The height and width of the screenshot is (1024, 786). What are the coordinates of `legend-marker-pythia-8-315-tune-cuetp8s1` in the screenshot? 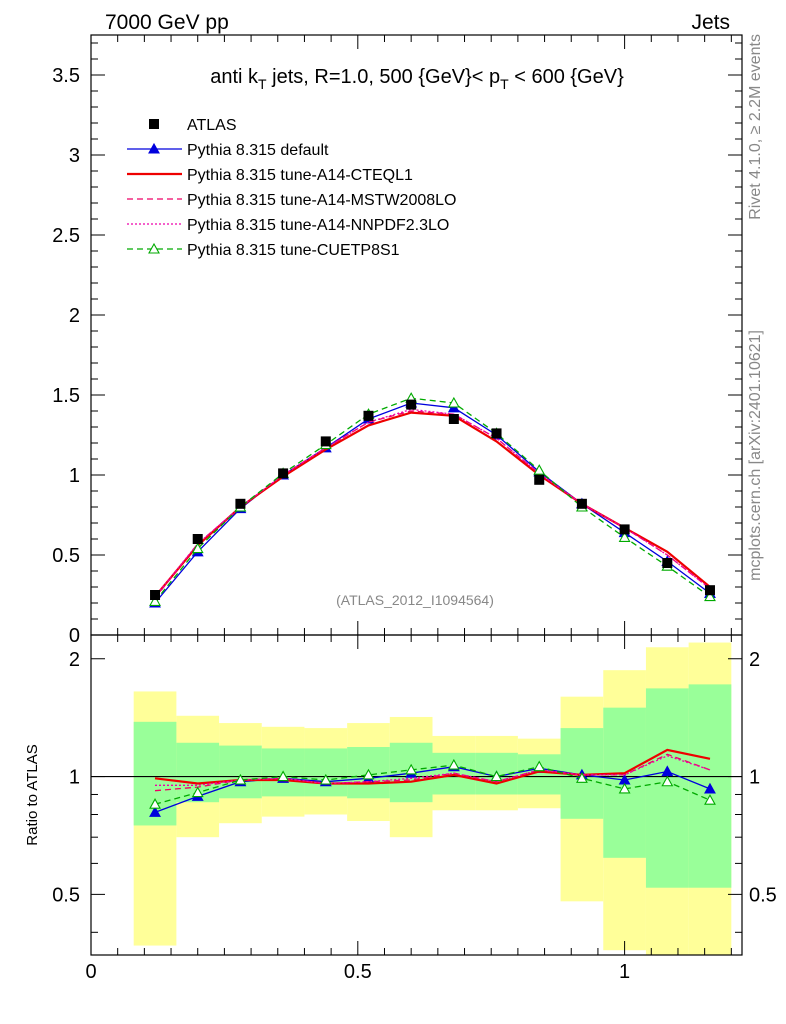 It's located at (154, 248).